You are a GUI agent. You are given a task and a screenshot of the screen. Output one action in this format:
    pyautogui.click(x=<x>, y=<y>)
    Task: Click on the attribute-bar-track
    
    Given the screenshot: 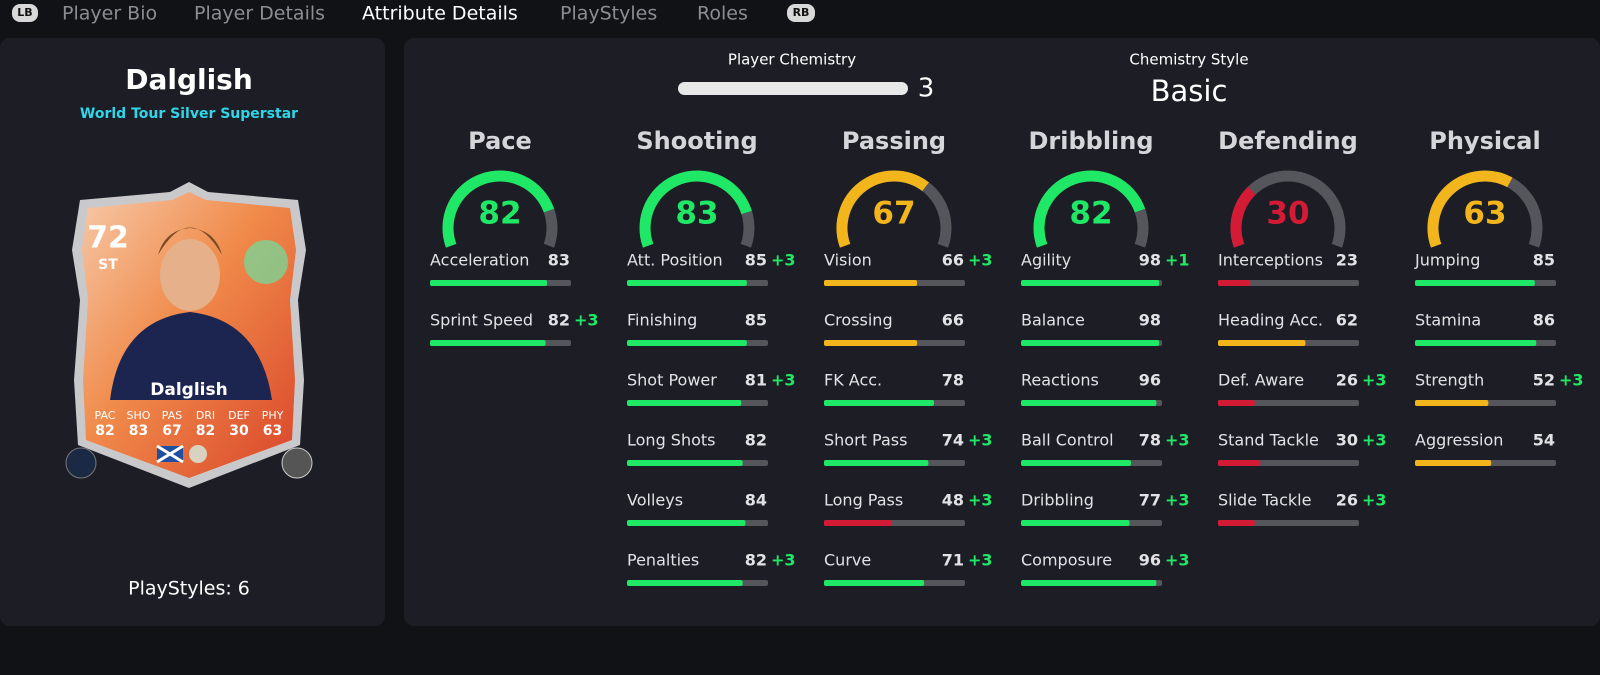 What is the action you would take?
    pyautogui.click(x=1288, y=283)
    